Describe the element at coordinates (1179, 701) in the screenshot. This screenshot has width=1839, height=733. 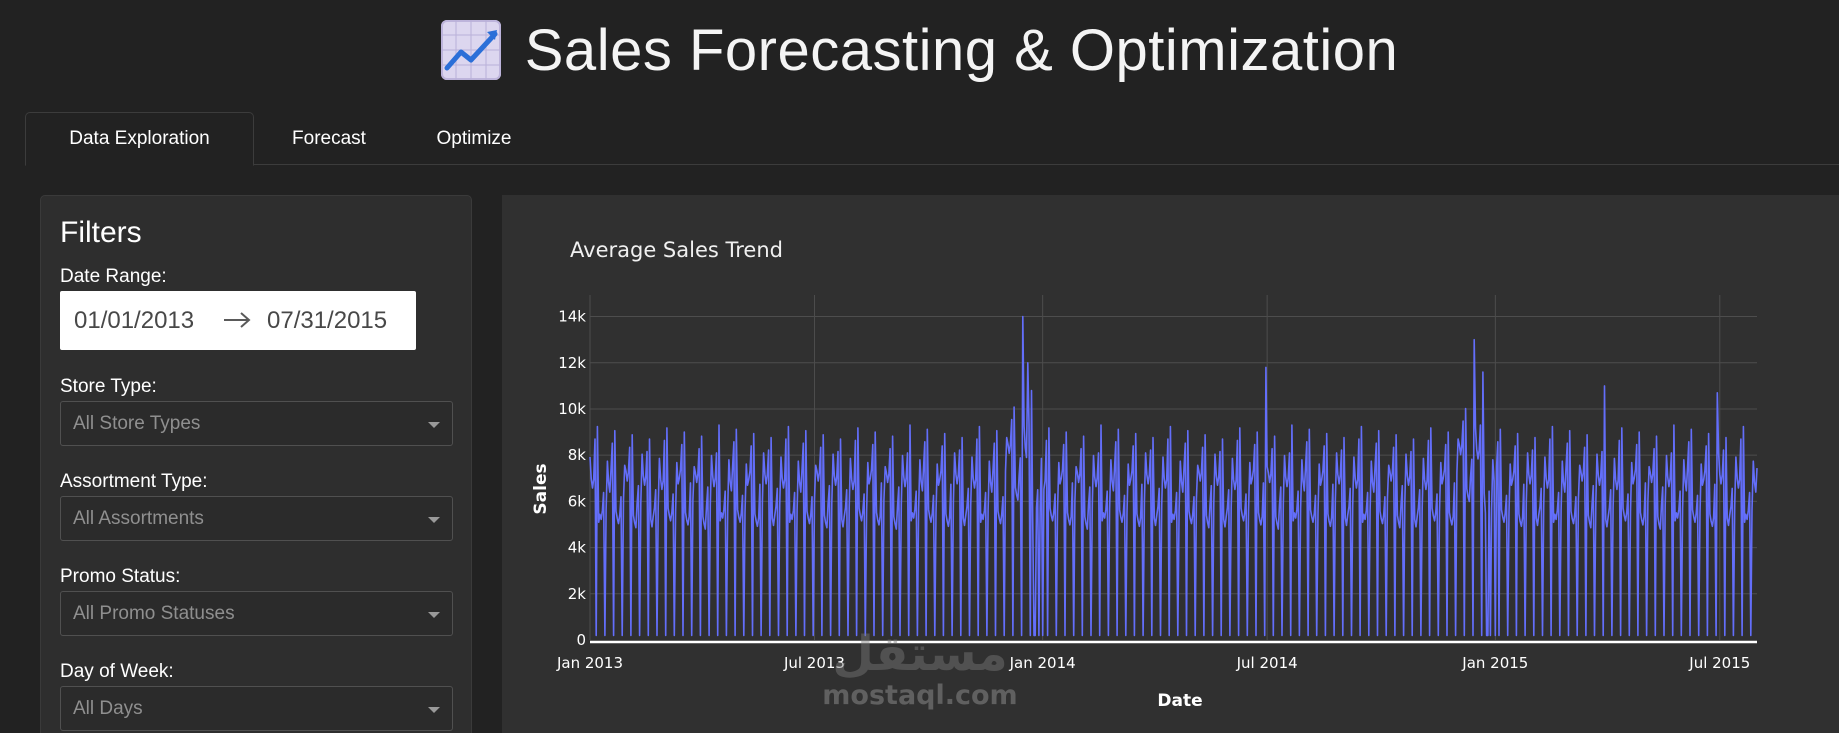
I see `x-axis-title: Date` at that location.